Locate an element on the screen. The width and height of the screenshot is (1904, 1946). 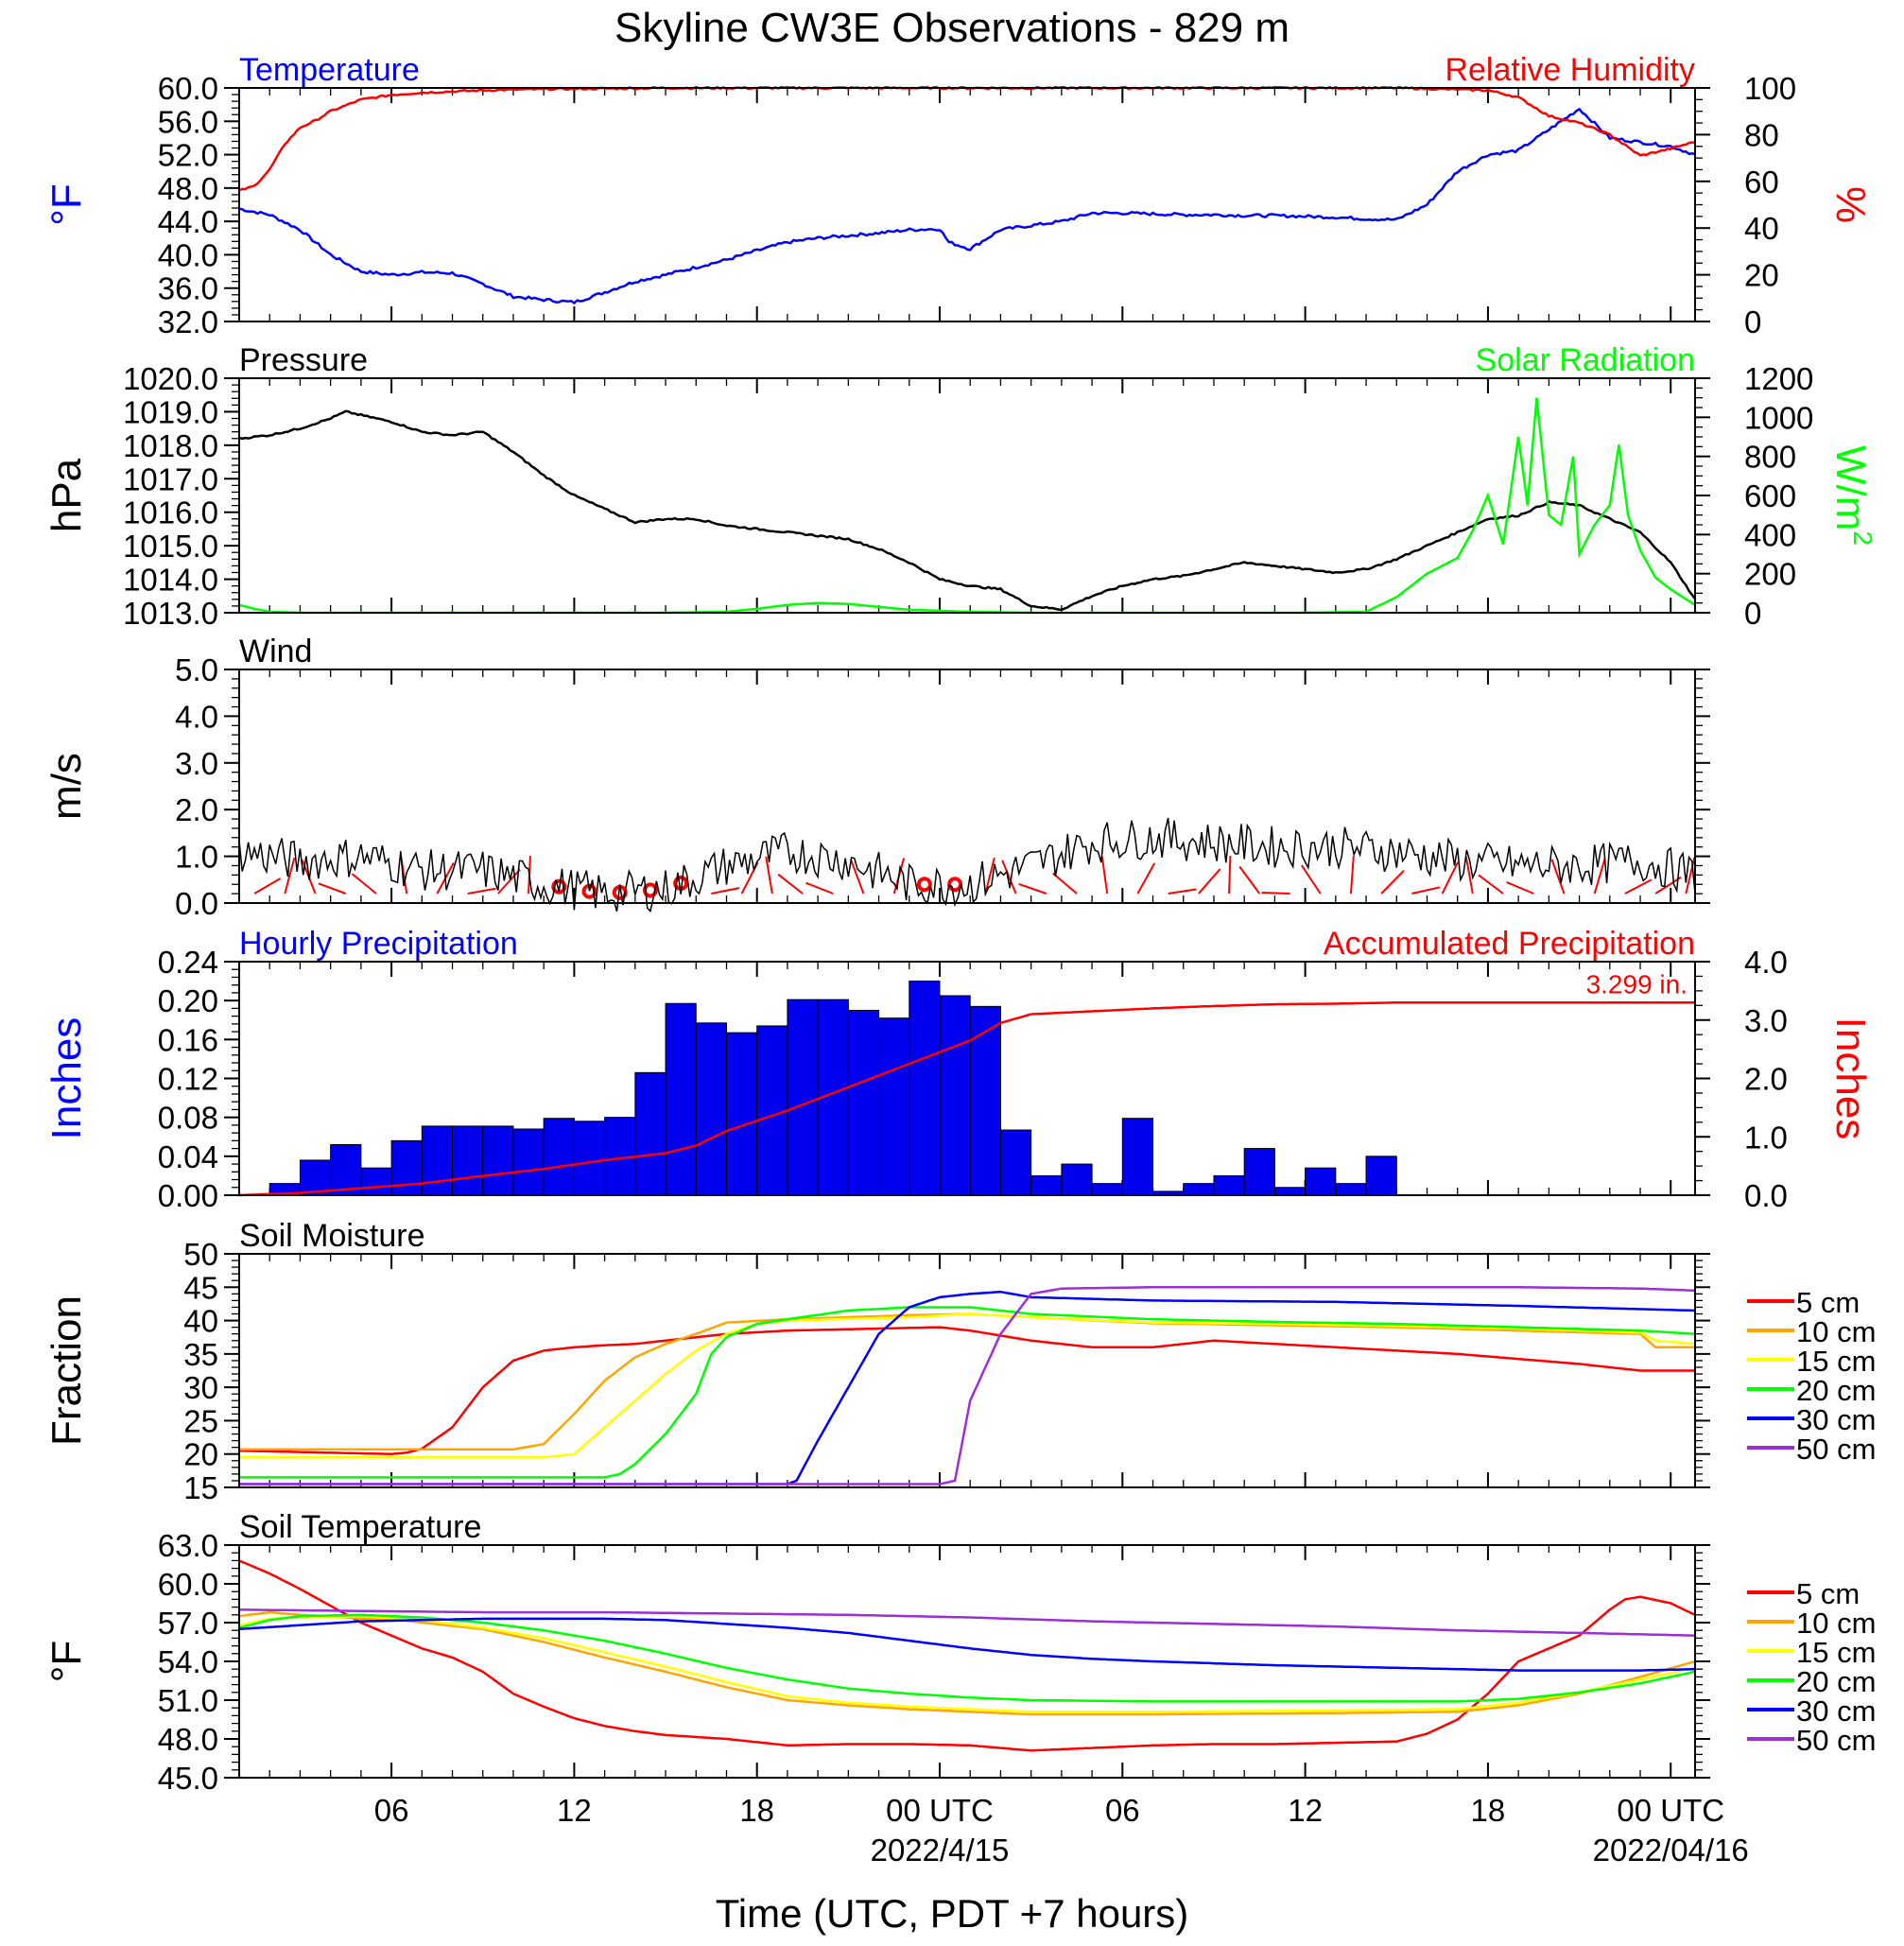
y-tick-label-right: 200 is located at coordinates (1770, 574).